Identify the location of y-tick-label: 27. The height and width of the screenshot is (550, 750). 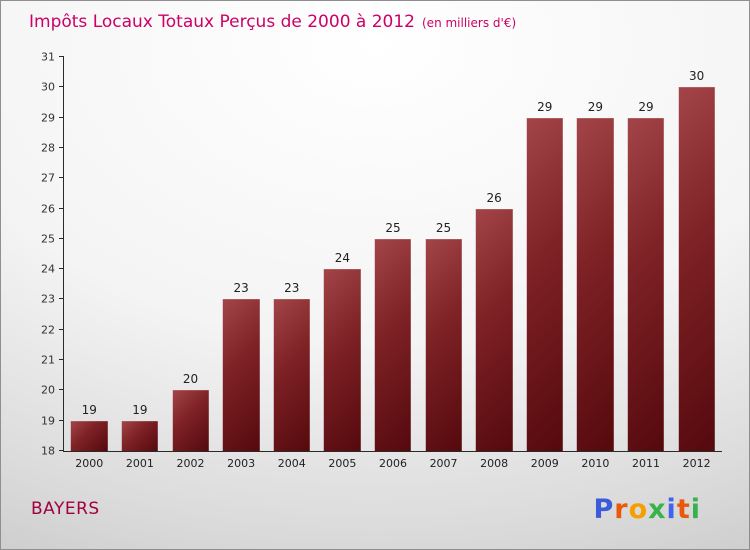
(48, 178).